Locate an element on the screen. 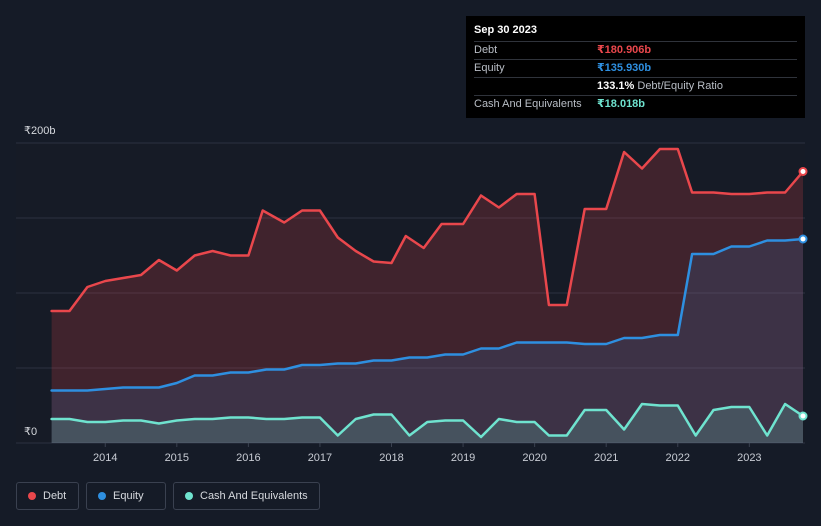  legend-item-cash: Cash And Equivalents is located at coordinates (246, 496).